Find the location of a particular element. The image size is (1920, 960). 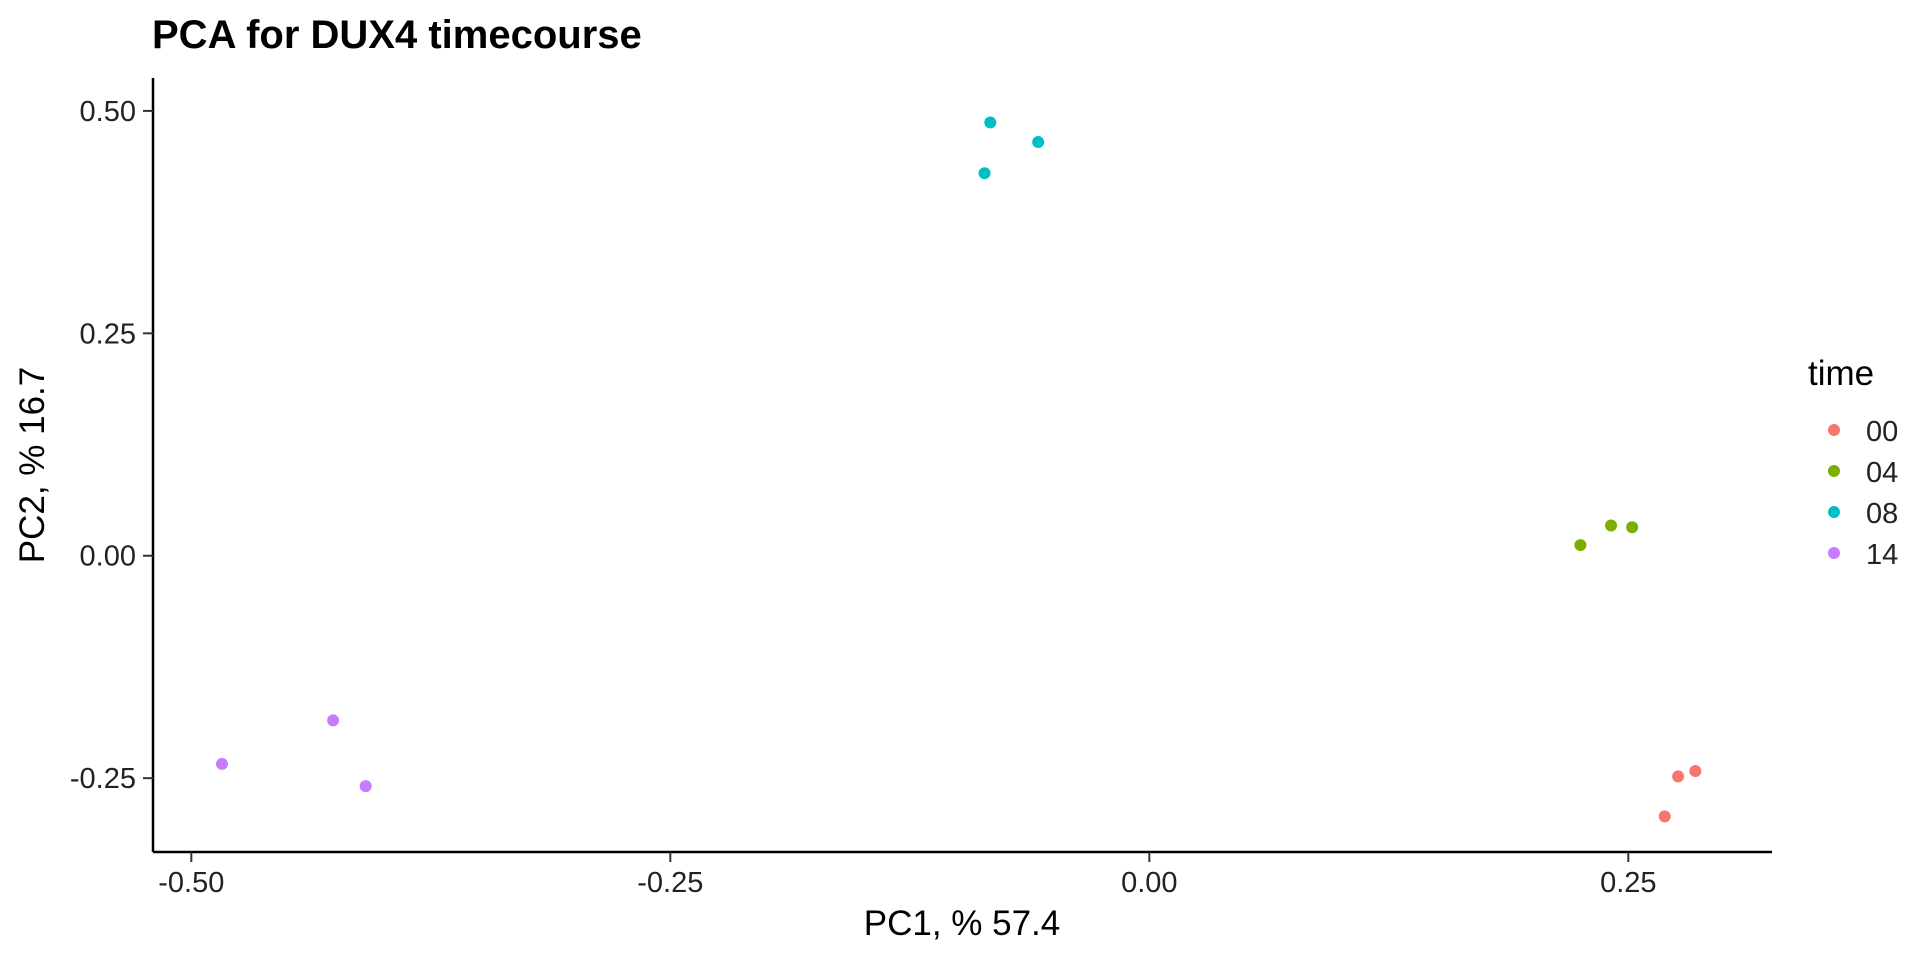

x-tick-label: 0.00 is located at coordinates (1149, 883).